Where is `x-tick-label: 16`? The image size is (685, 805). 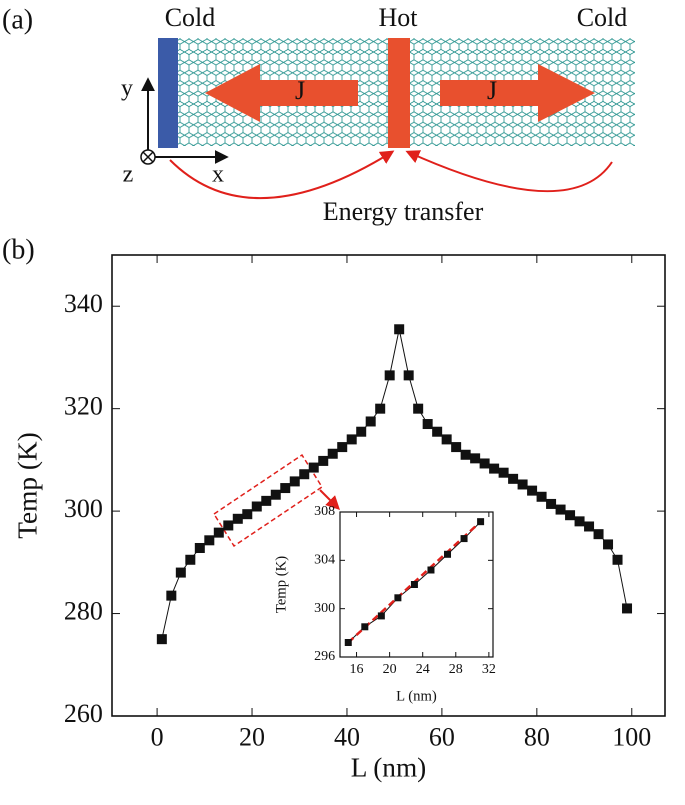 x-tick-label: 16 is located at coordinates (357, 669).